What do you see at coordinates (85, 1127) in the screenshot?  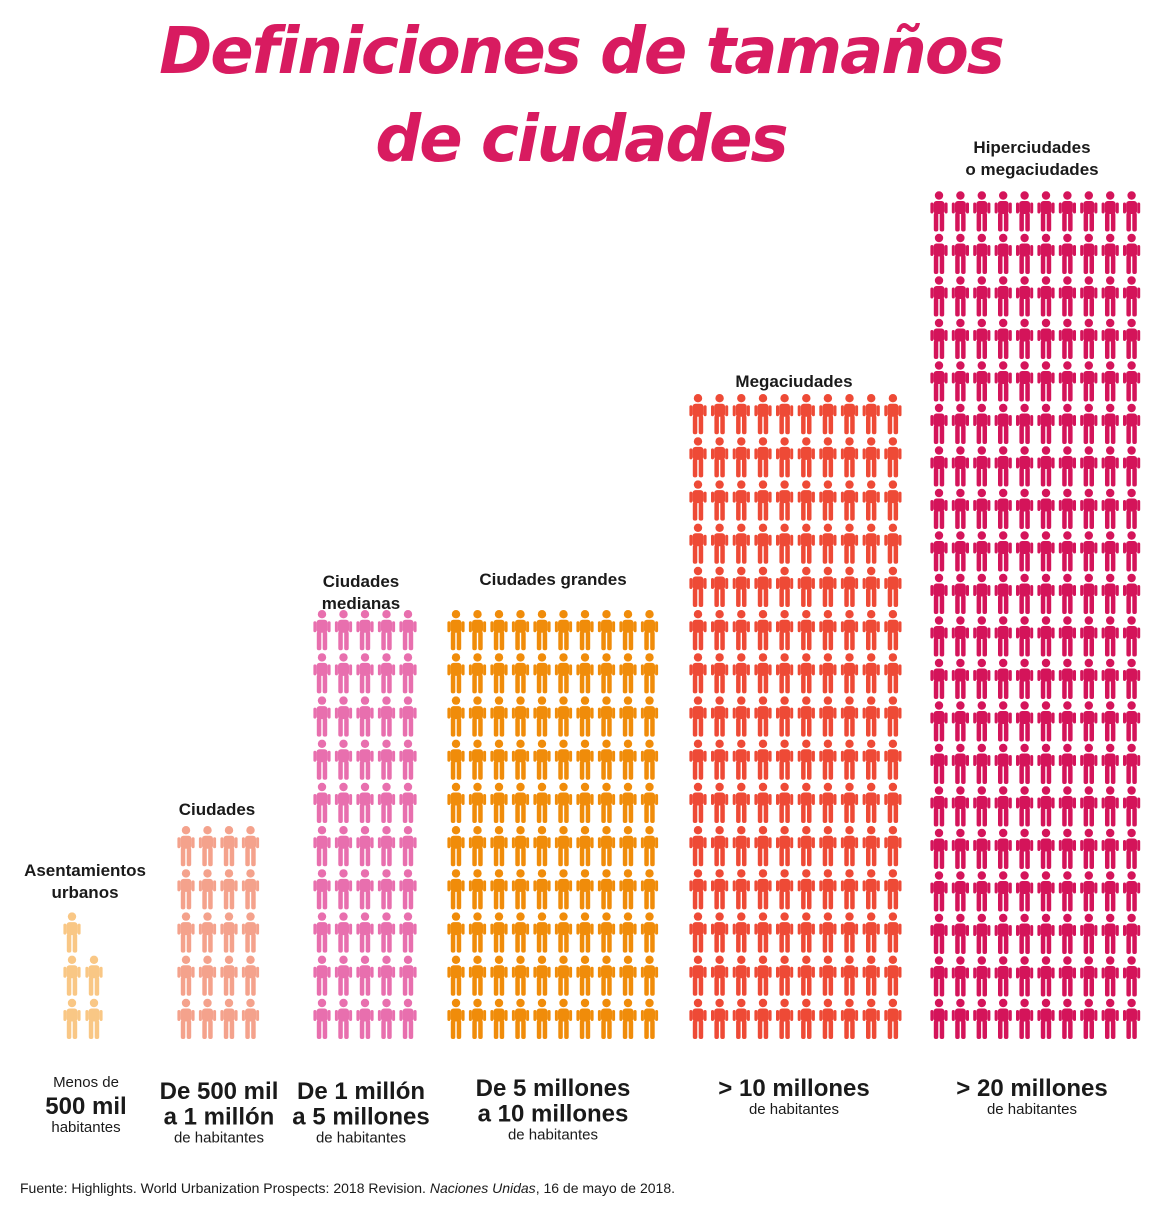 I see `range-label: habitantes` at bounding box center [85, 1127].